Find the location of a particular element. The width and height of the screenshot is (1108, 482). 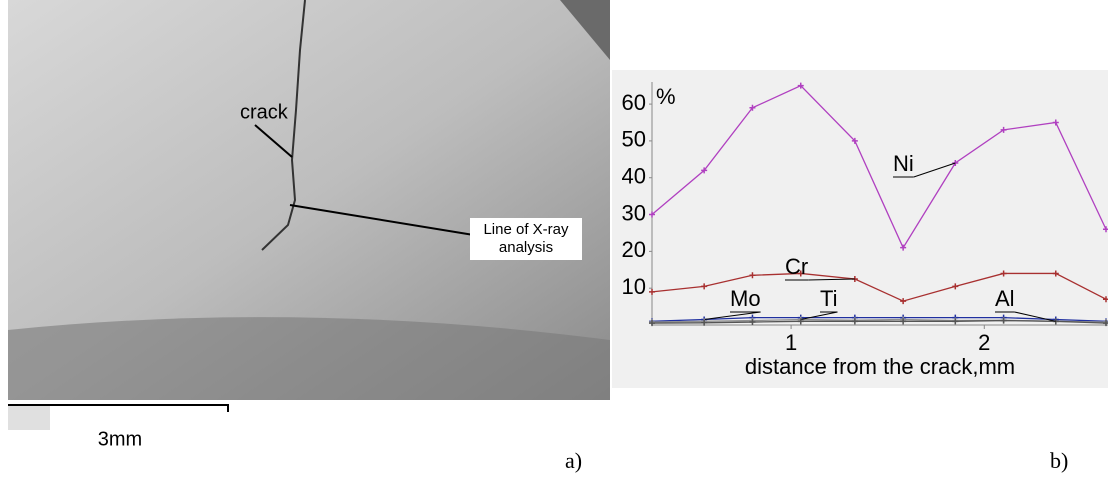

series-label: Mo is located at coordinates (745, 298).